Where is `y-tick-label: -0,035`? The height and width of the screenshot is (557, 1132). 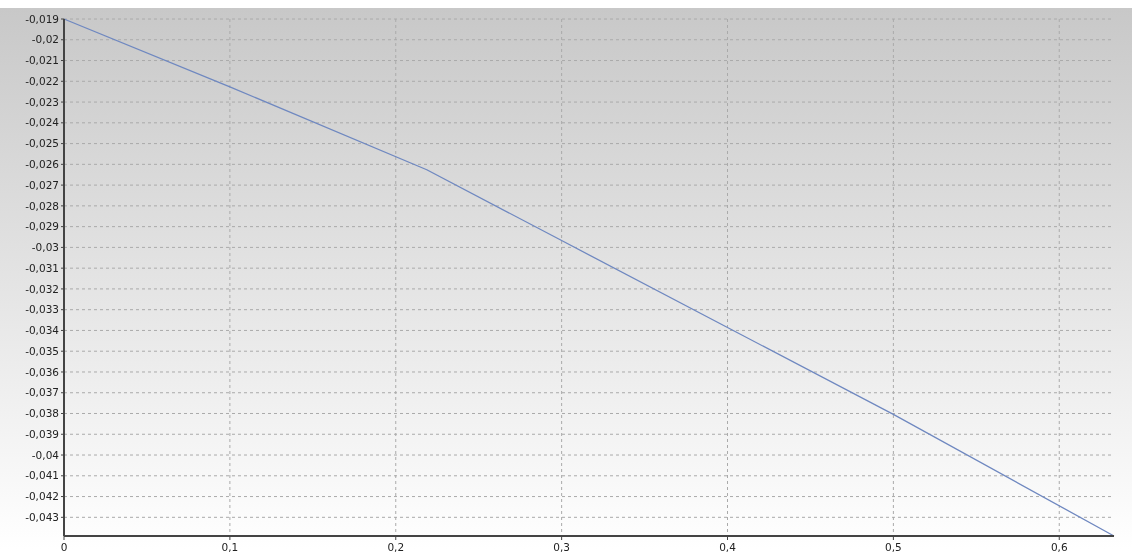
y-tick-label: -0,035 is located at coordinates (42, 350).